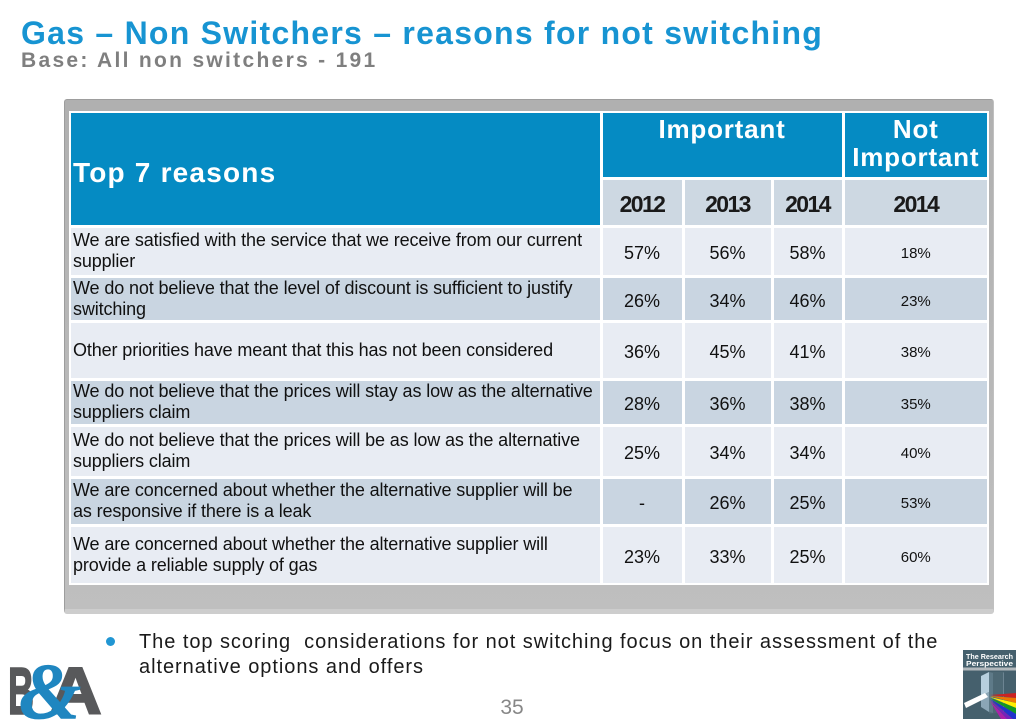  I want to click on svg-text: B, so click(21, 691).